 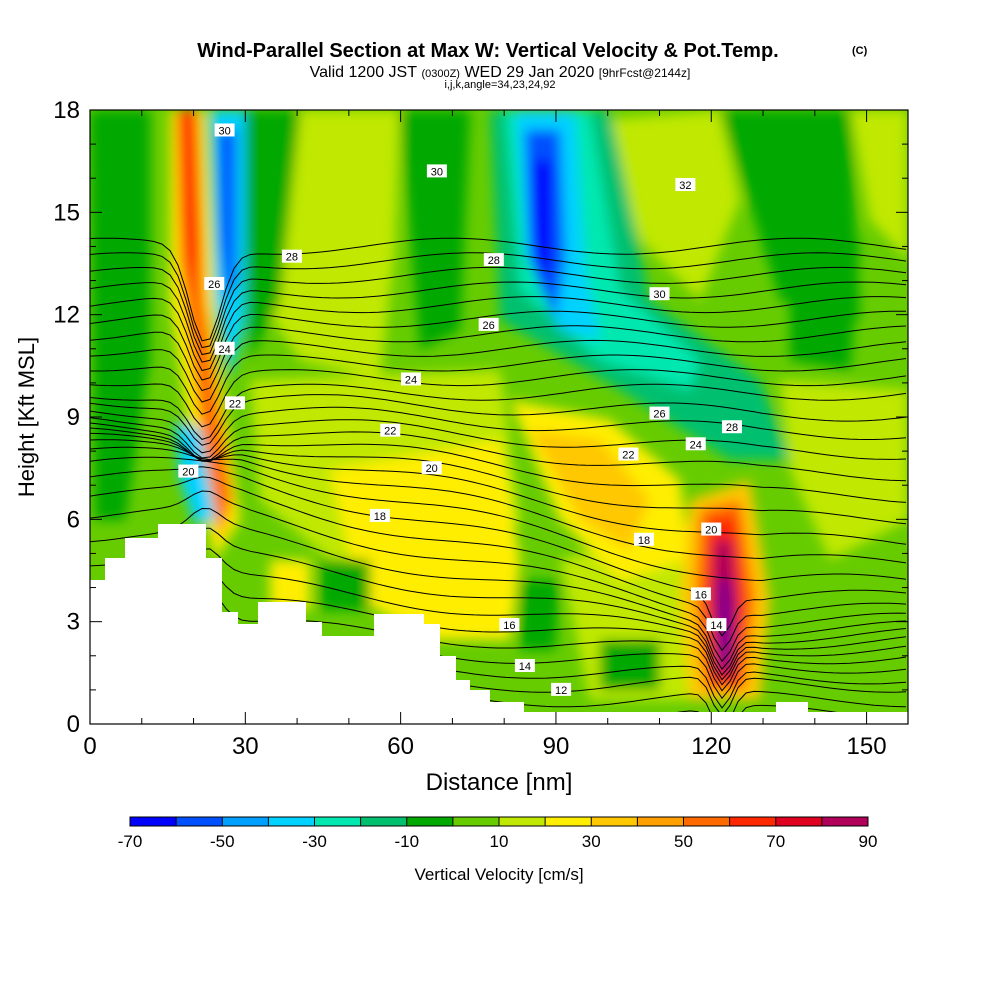 I want to click on y-tick-label: 18, so click(x=66, y=110).